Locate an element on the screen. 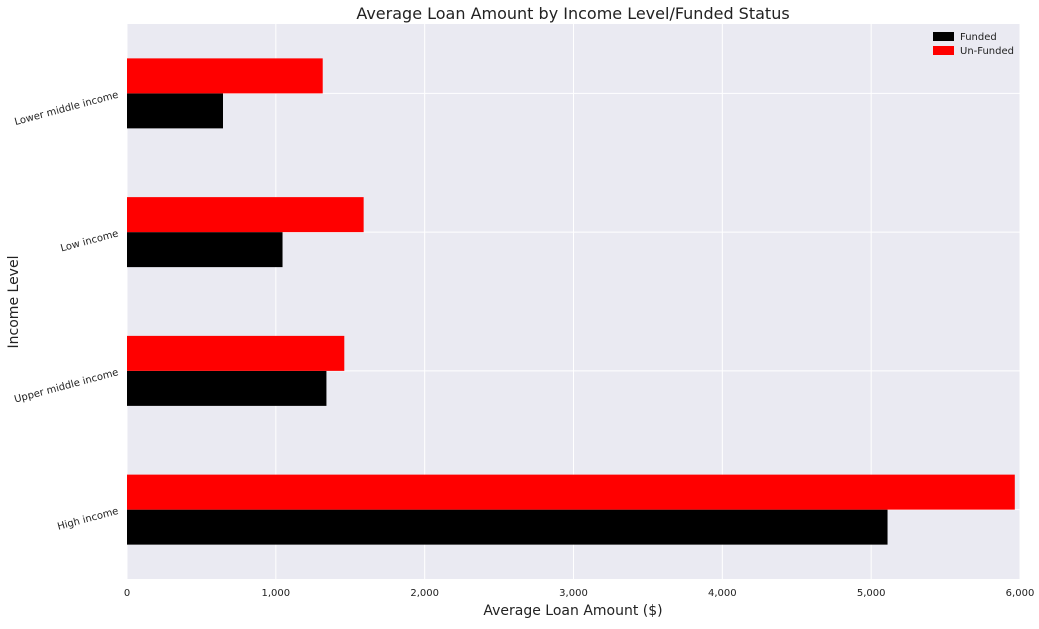 This screenshot has height=629, width=1039. x-tick-labels: 0 1,000 2,000 3,000 4,000 5,000 6,000 is located at coordinates (579, 593).